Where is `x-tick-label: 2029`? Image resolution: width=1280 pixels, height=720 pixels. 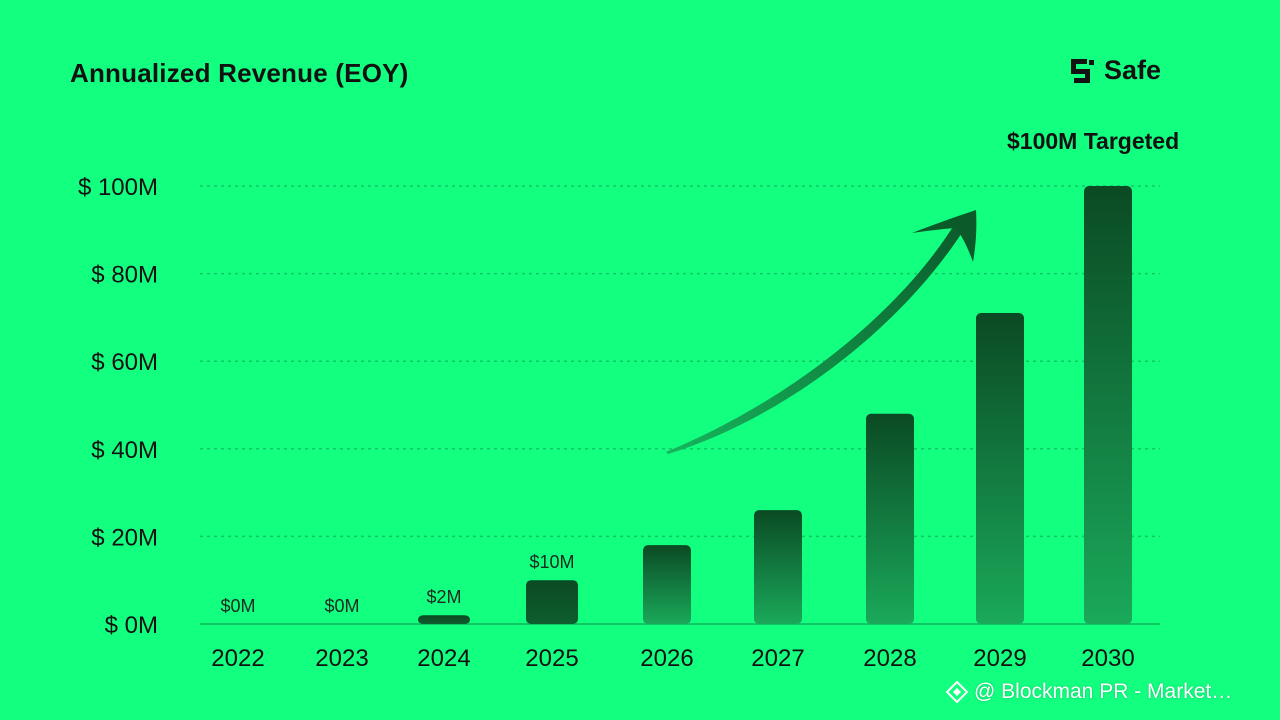
x-tick-label: 2029 is located at coordinates (999, 658).